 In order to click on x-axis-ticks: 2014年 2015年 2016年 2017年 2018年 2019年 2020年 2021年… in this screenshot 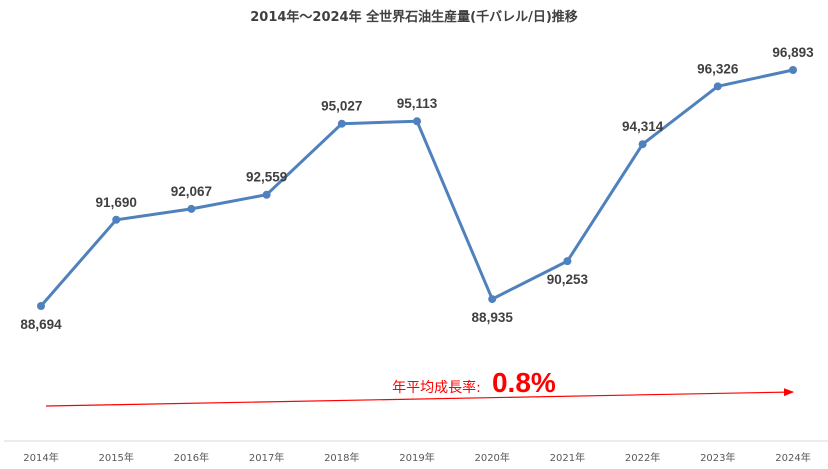, I will do `click(416, 457)`.